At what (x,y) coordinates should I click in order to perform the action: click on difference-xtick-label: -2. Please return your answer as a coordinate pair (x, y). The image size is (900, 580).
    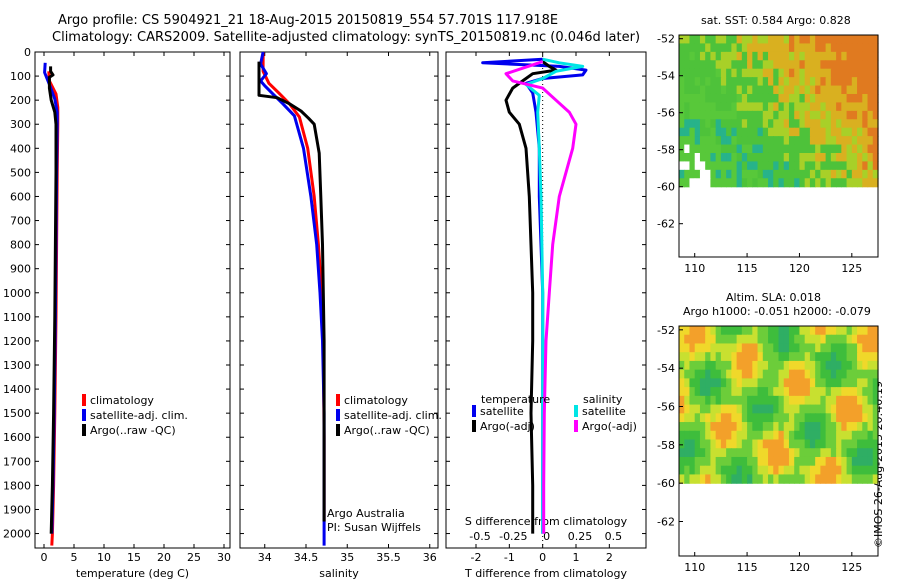
    Looking at the image, I should click on (476, 557).